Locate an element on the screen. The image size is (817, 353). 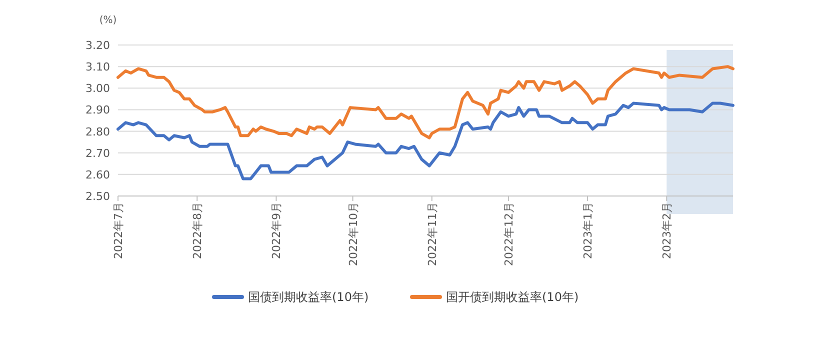
legend-label: 国开债到期收益率(10年) is located at coordinates (512, 297).